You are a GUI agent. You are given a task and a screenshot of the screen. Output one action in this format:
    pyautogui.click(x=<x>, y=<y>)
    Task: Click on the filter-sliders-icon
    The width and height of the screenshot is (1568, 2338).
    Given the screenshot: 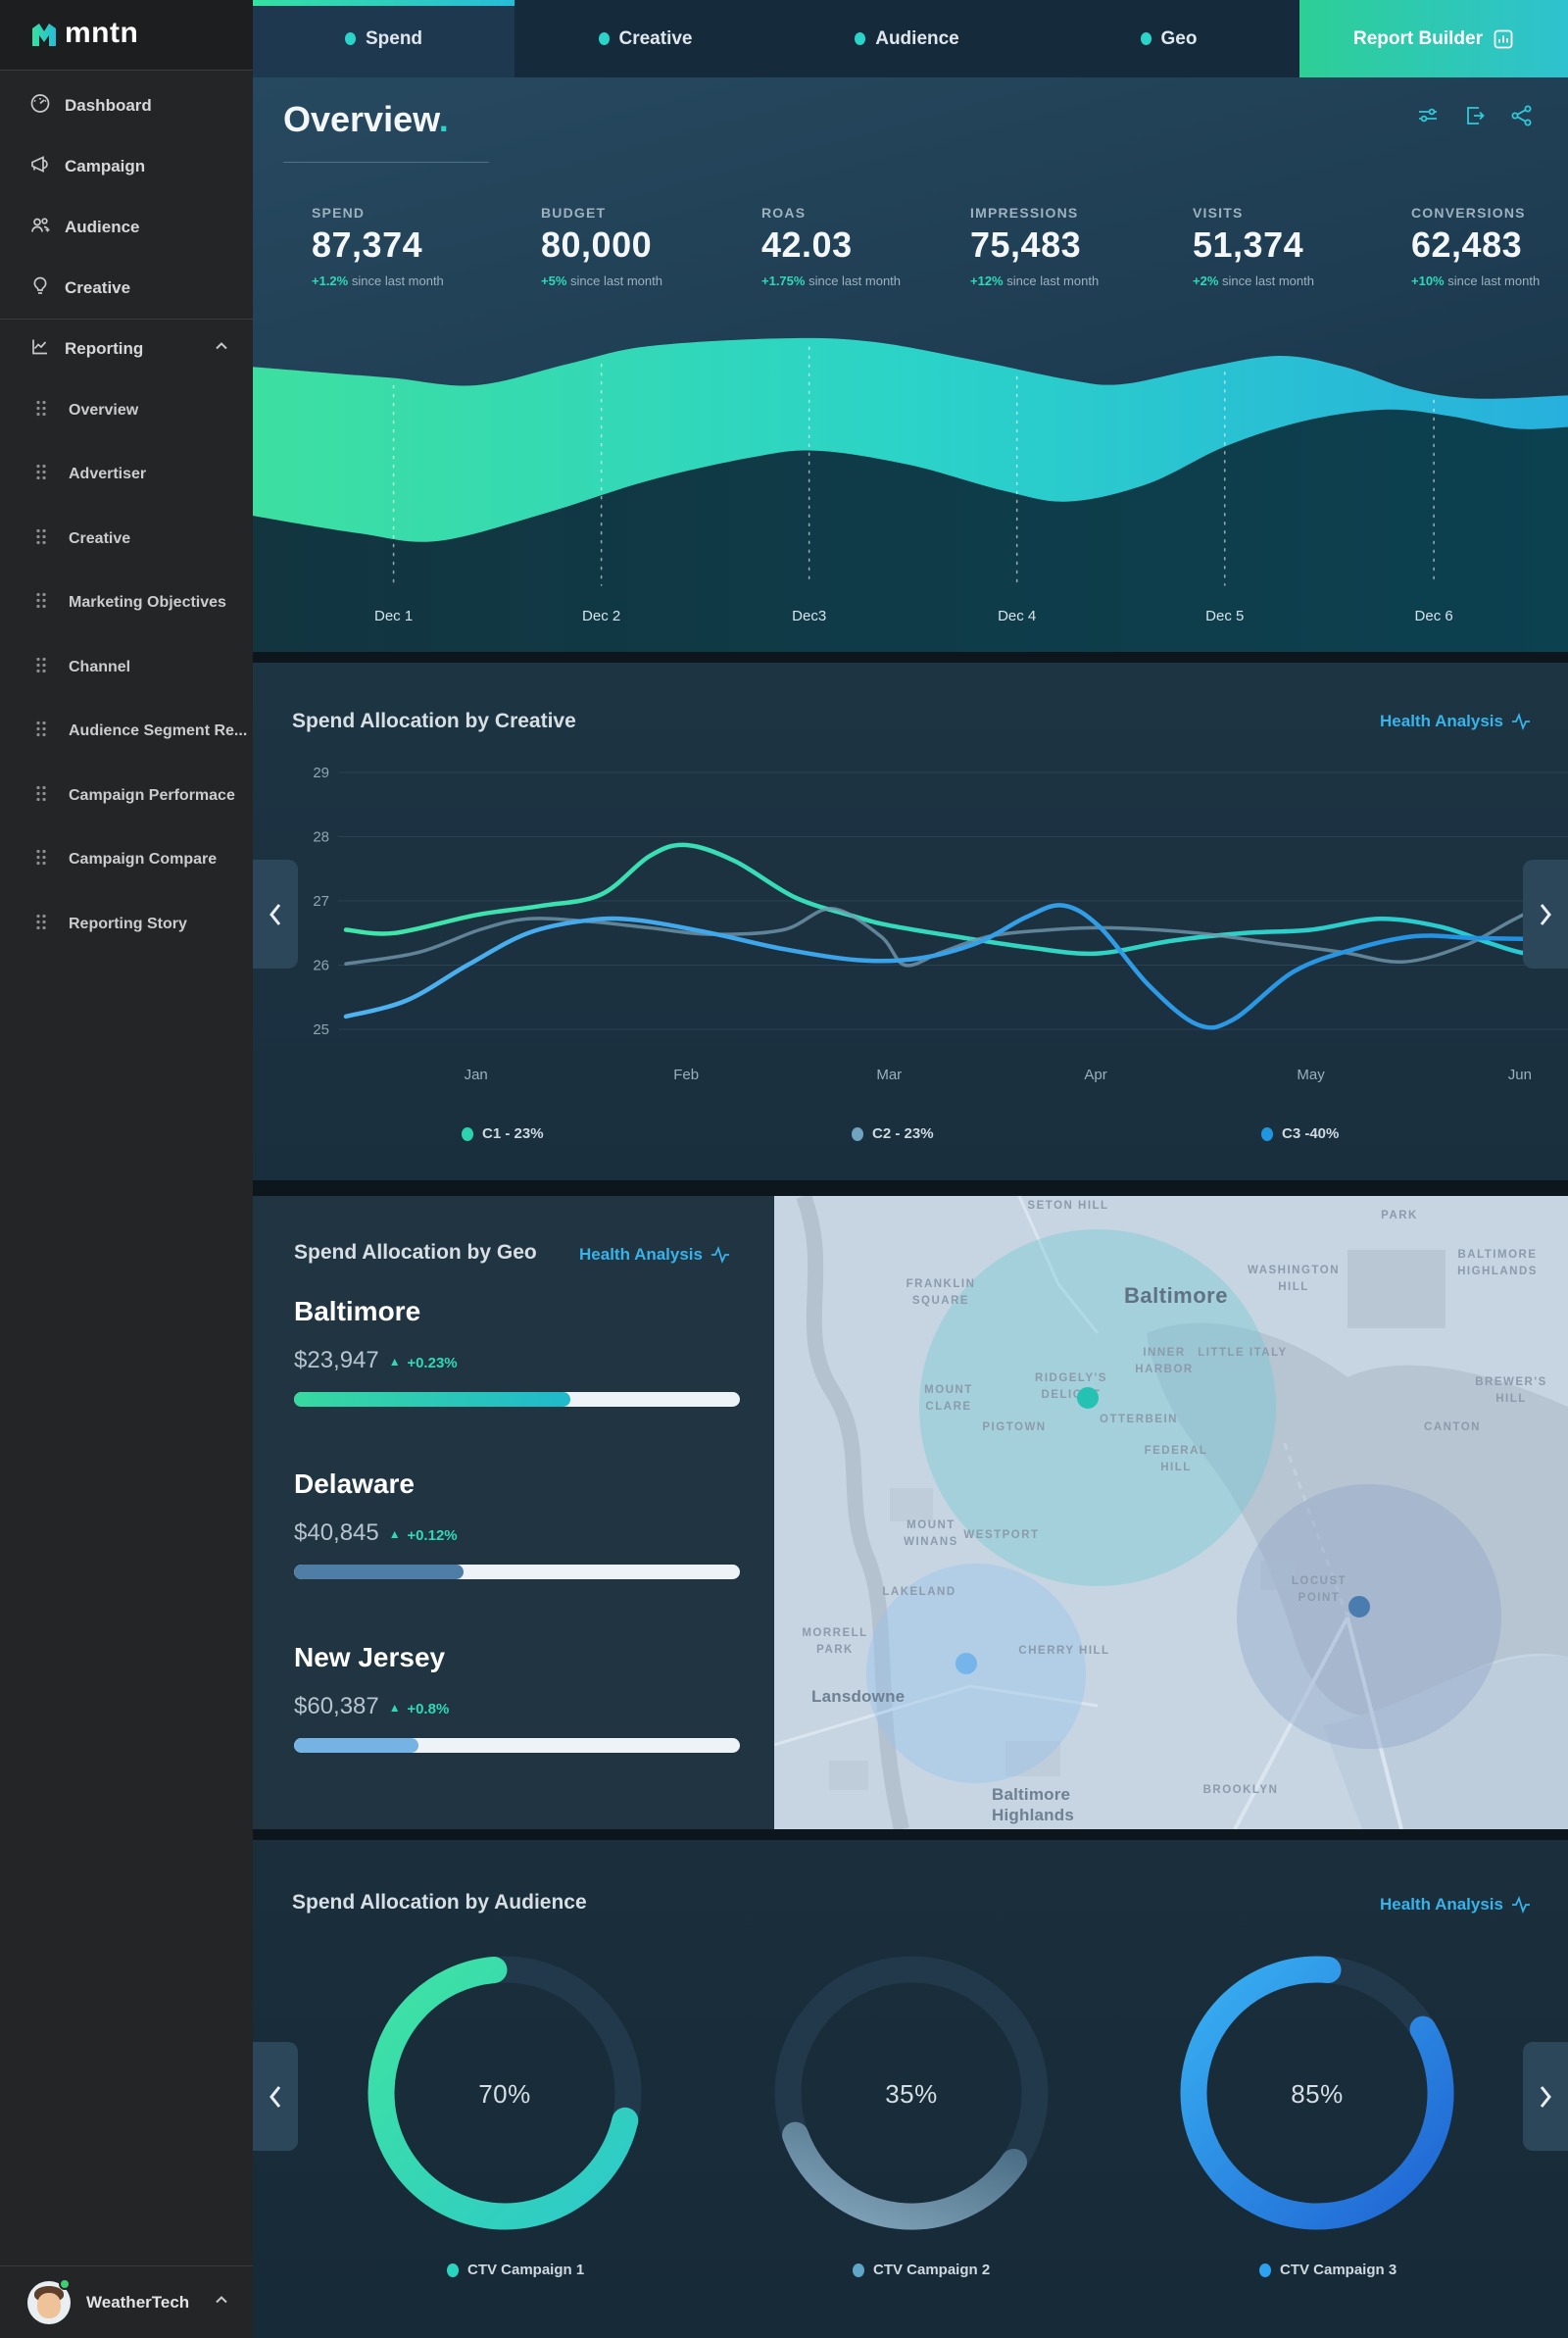 What is the action you would take?
    pyautogui.click(x=1428, y=115)
    